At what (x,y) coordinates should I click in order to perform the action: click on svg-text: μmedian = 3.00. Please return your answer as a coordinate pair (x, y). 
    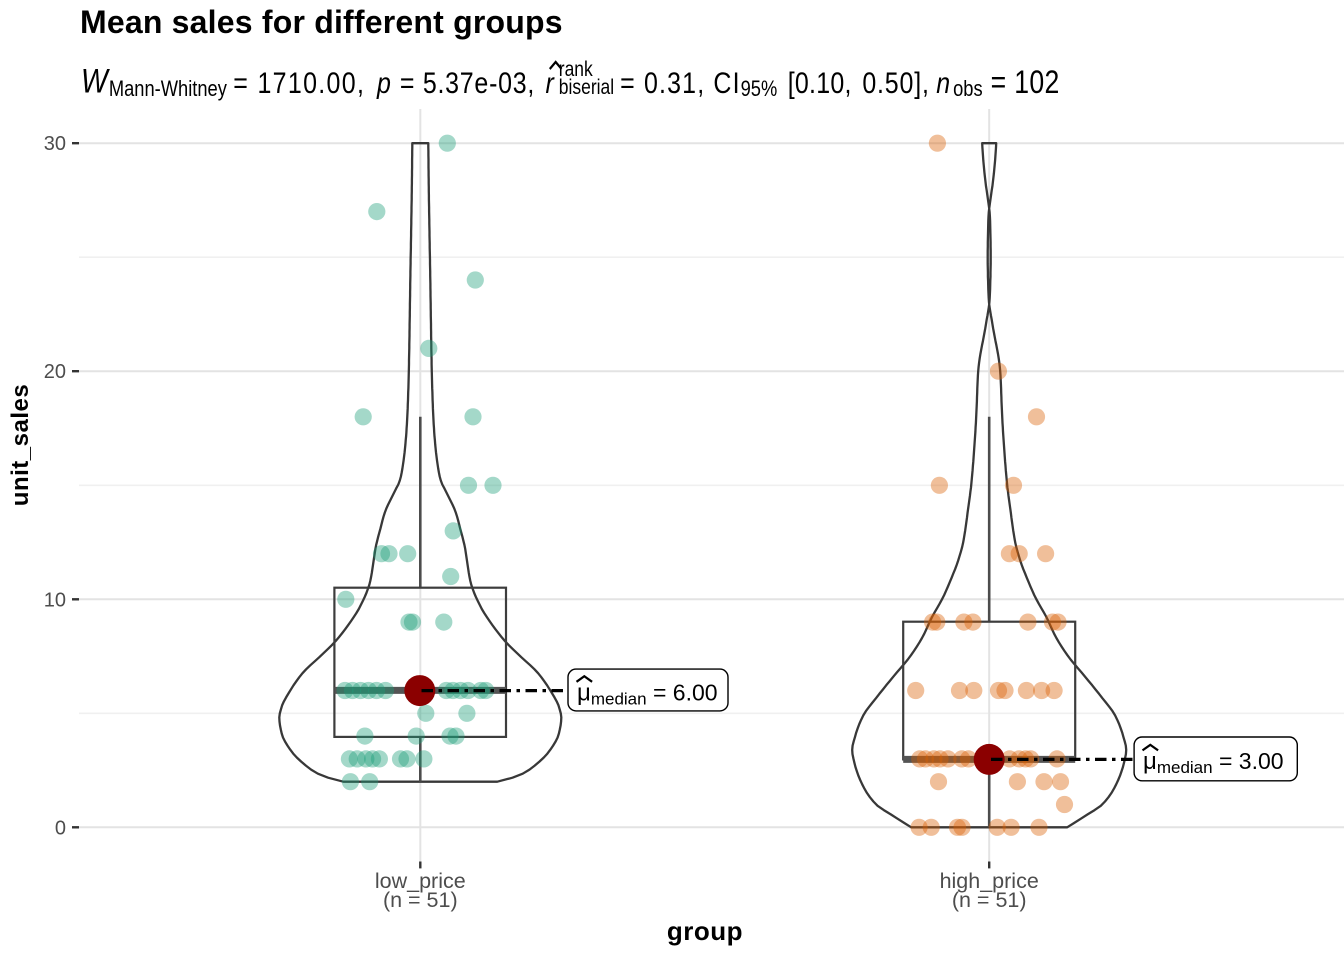
    Looking at the image, I should click on (1213, 762).